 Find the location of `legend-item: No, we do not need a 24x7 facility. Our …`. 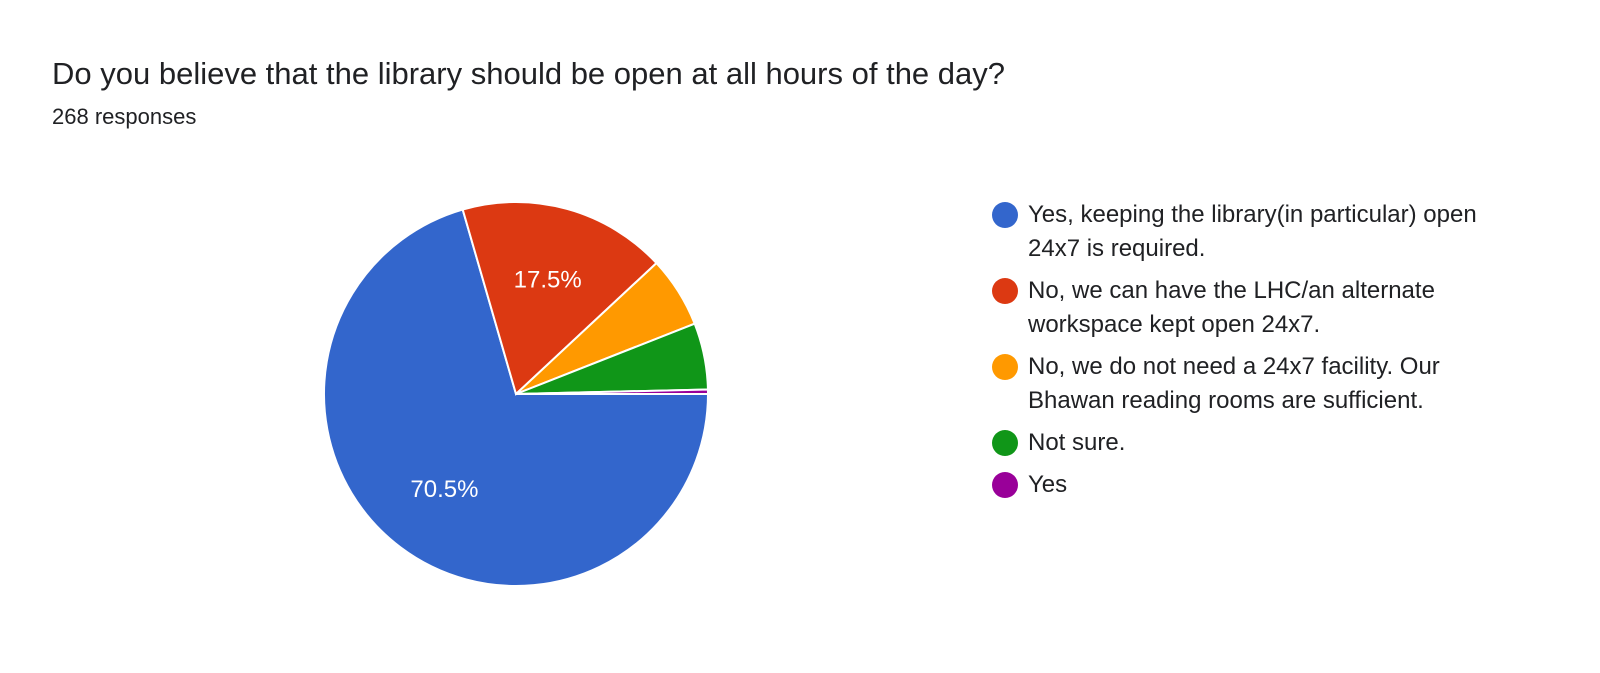

legend-item: No, we do not need a 24x7 facility. Our … is located at coordinates (1250, 384).